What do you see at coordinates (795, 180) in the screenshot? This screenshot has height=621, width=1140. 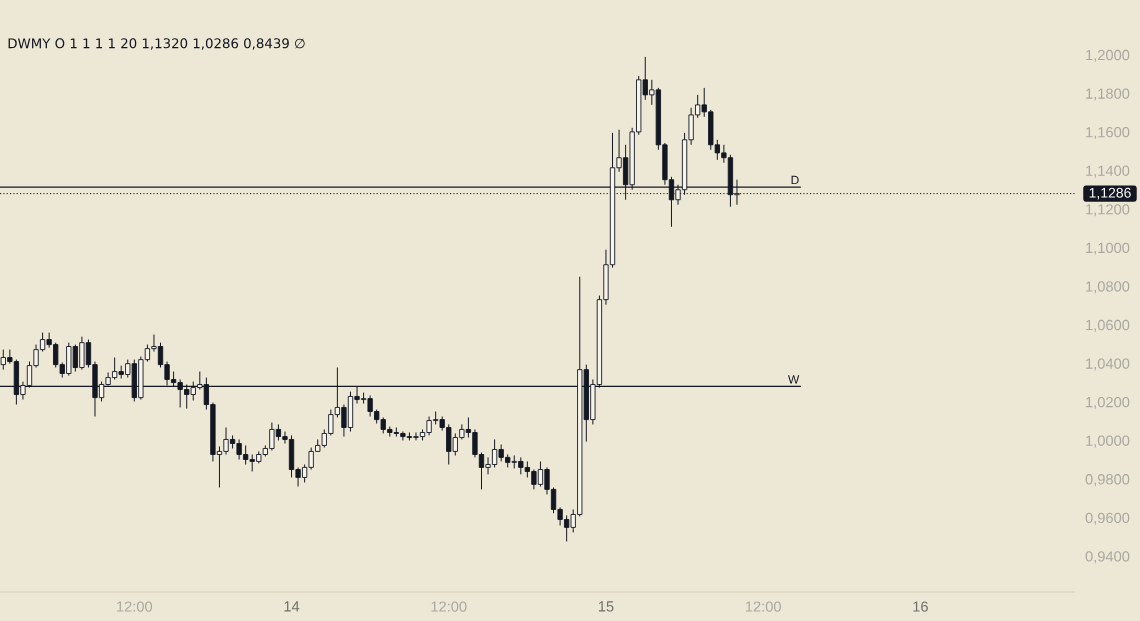 I see `ref-line-label: D` at bounding box center [795, 180].